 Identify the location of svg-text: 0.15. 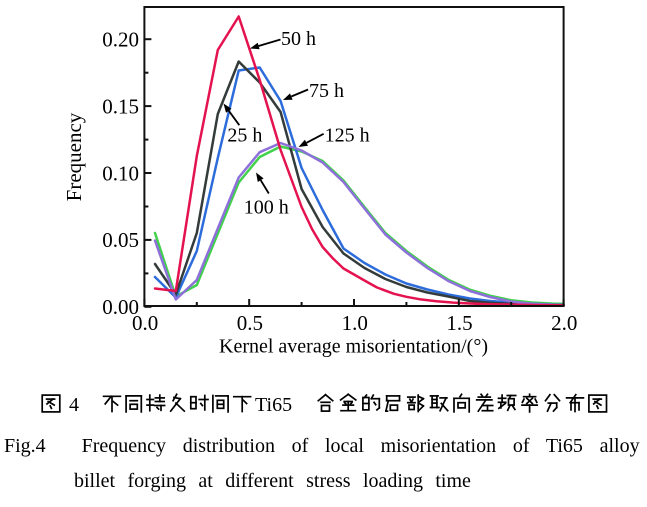
(120, 106).